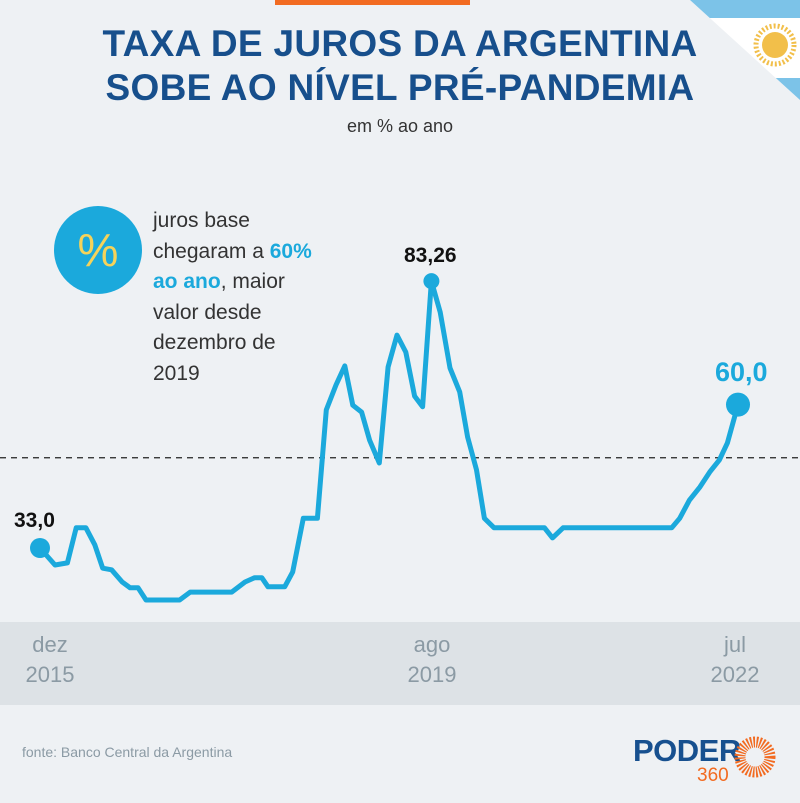 The image size is (800, 803). Describe the element at coordinates (745, 50) in the screenshot. I see `argentina-flag-icon` at that location.